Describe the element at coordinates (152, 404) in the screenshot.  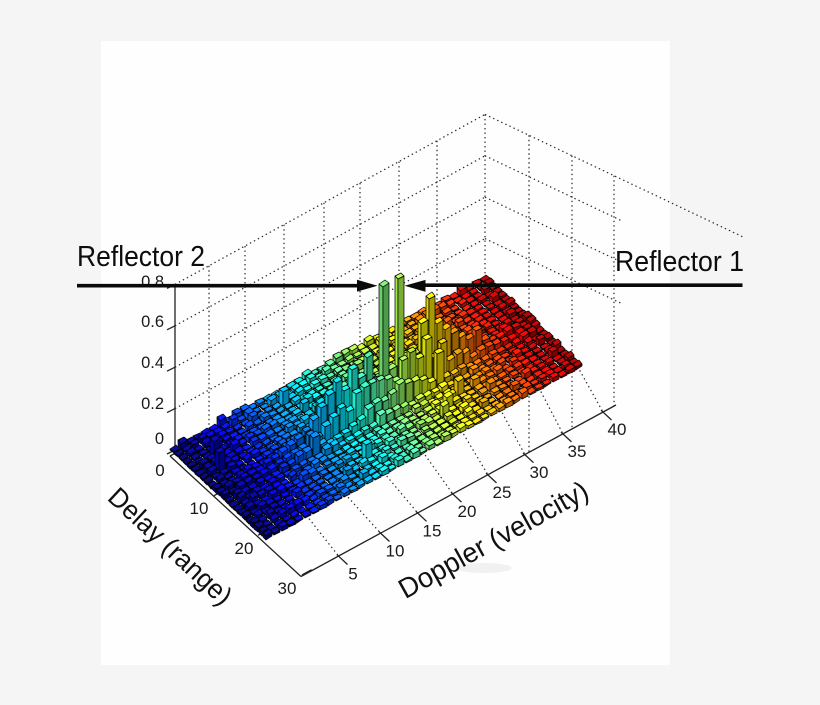
I see `svg-text: 0.2` at that location.